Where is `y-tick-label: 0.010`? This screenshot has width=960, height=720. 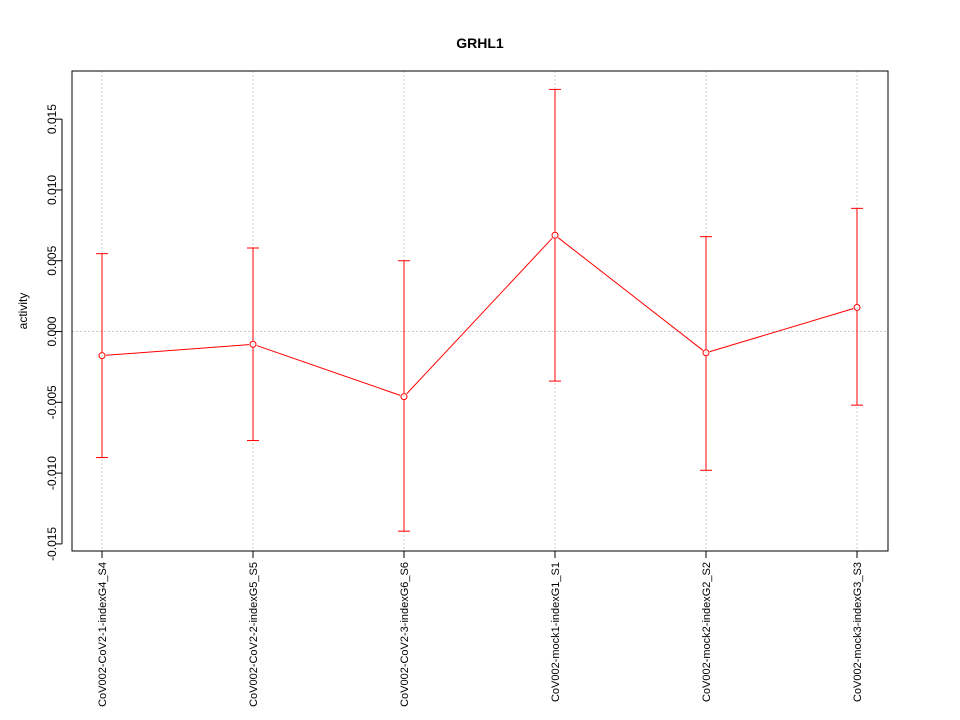 y-tick-label: 0.010 is located at coordinates (52, 190).